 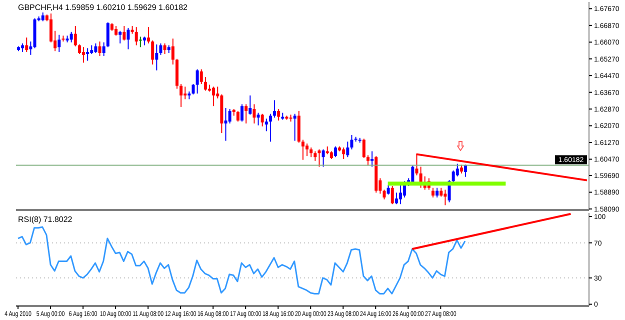 I want to click on chart-title: RSI(8) 71.8022, so click(x=45, y=219).